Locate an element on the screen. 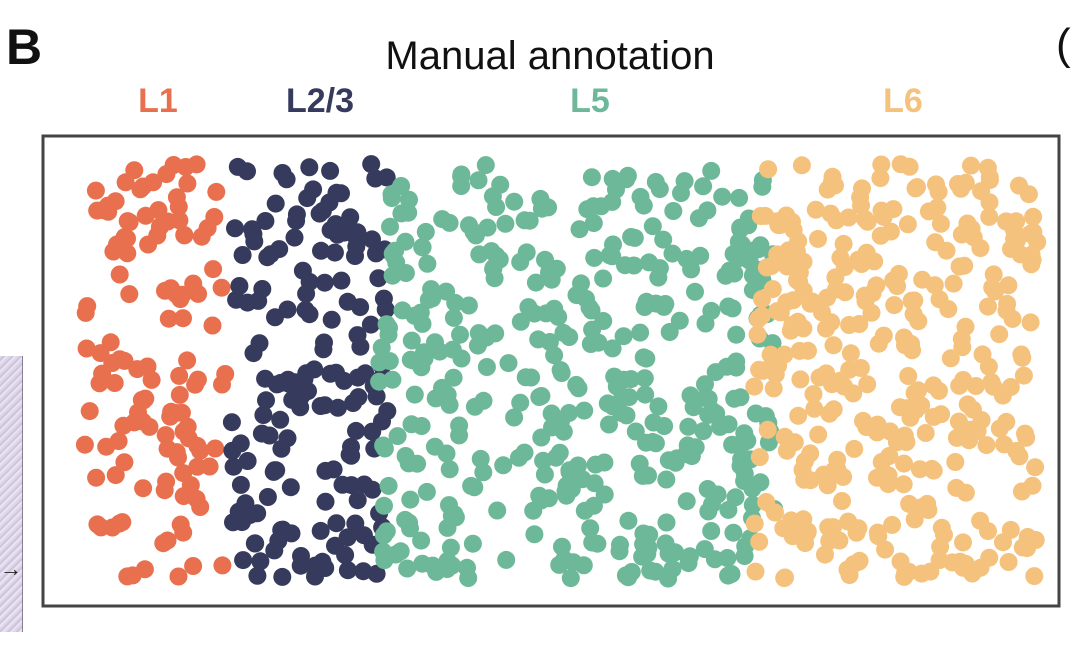 This screenshot has width=1072, height=657. chart-title: Manual annotation is located at coordinates (550, 56).